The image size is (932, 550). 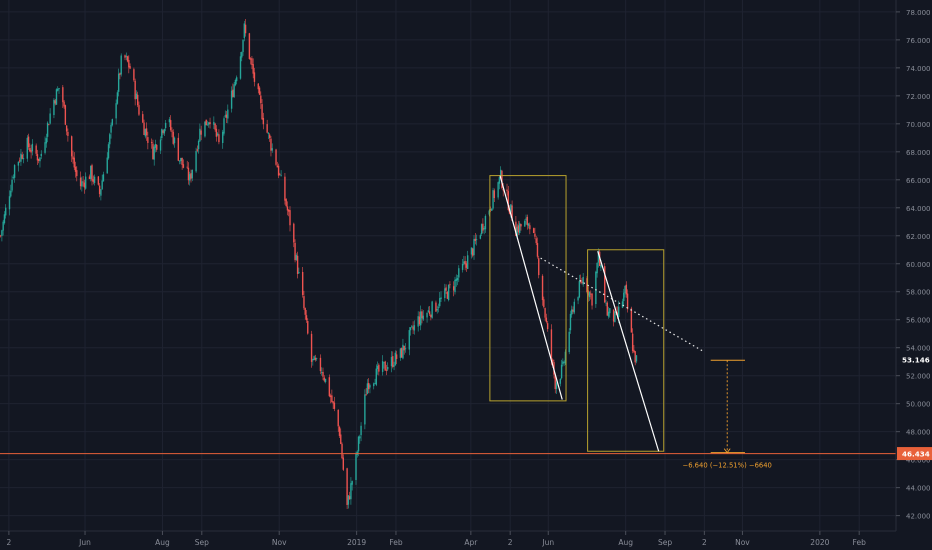 I want to click on time-axis-panel, so click(x=448, y=540).